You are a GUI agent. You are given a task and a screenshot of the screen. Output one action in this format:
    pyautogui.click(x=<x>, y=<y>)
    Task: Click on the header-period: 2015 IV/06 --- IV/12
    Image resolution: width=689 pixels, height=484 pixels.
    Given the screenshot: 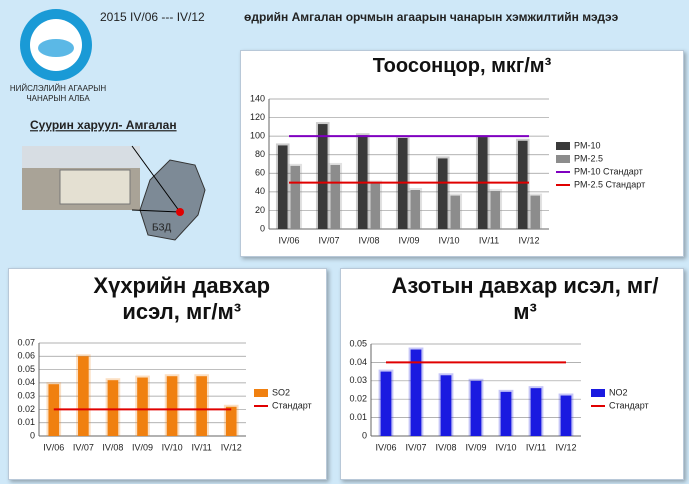 What is the action you would take?
    pyautogui.click(x=152, y=17)
    